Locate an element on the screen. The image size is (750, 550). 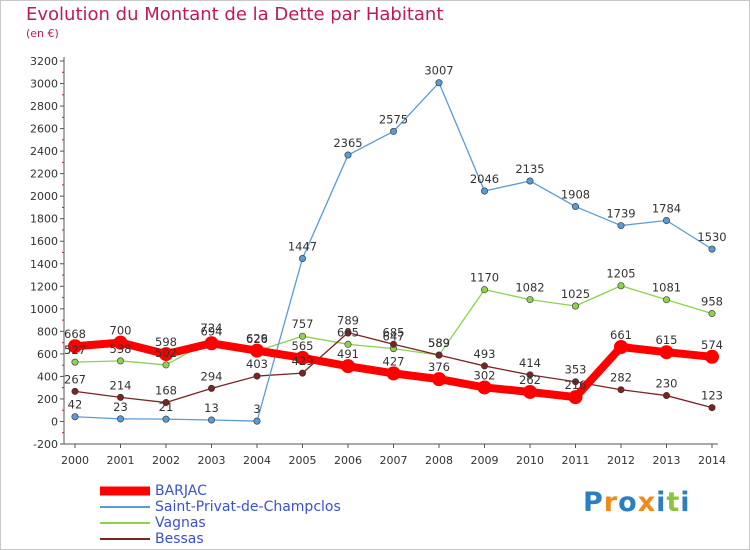
data-label: 527 is located at coordinates (75, 350).